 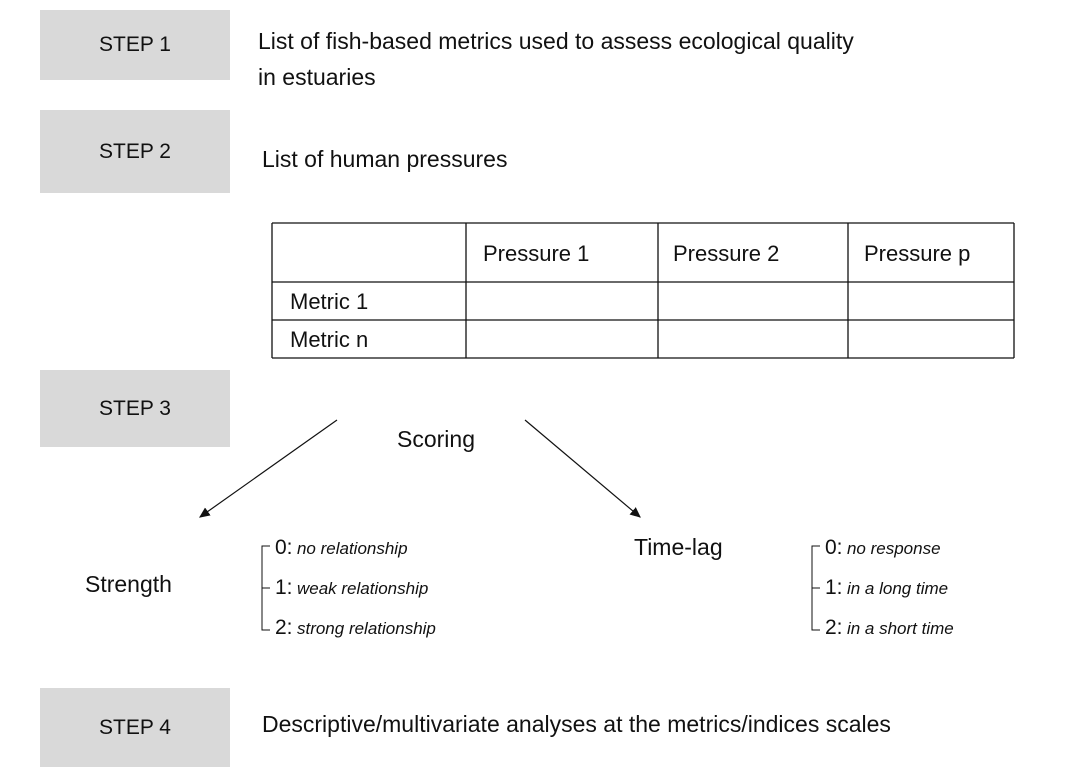 I want to click on step-text: in estuaries, so click(x=317, y=77).